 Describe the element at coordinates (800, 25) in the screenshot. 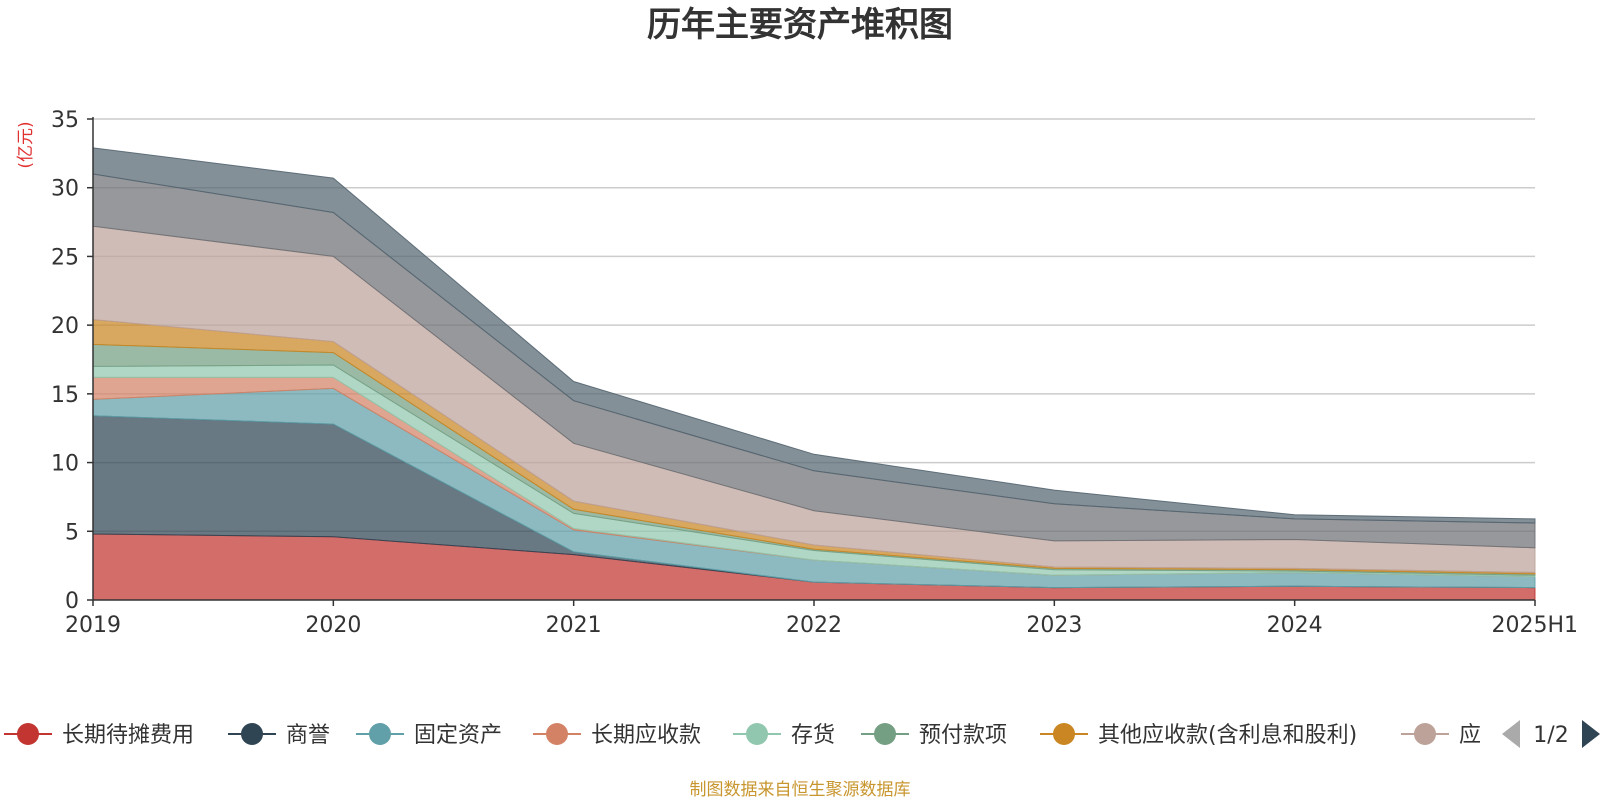

I see `chart-title: 历年主要资产堆积图` at that location.